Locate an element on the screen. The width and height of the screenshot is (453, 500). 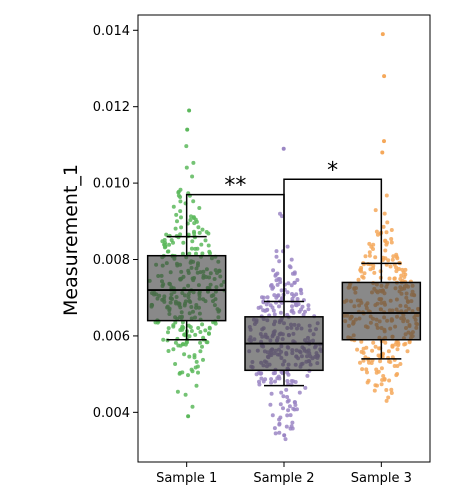
significance-brackets: *** is located at coordinates (284, 230).